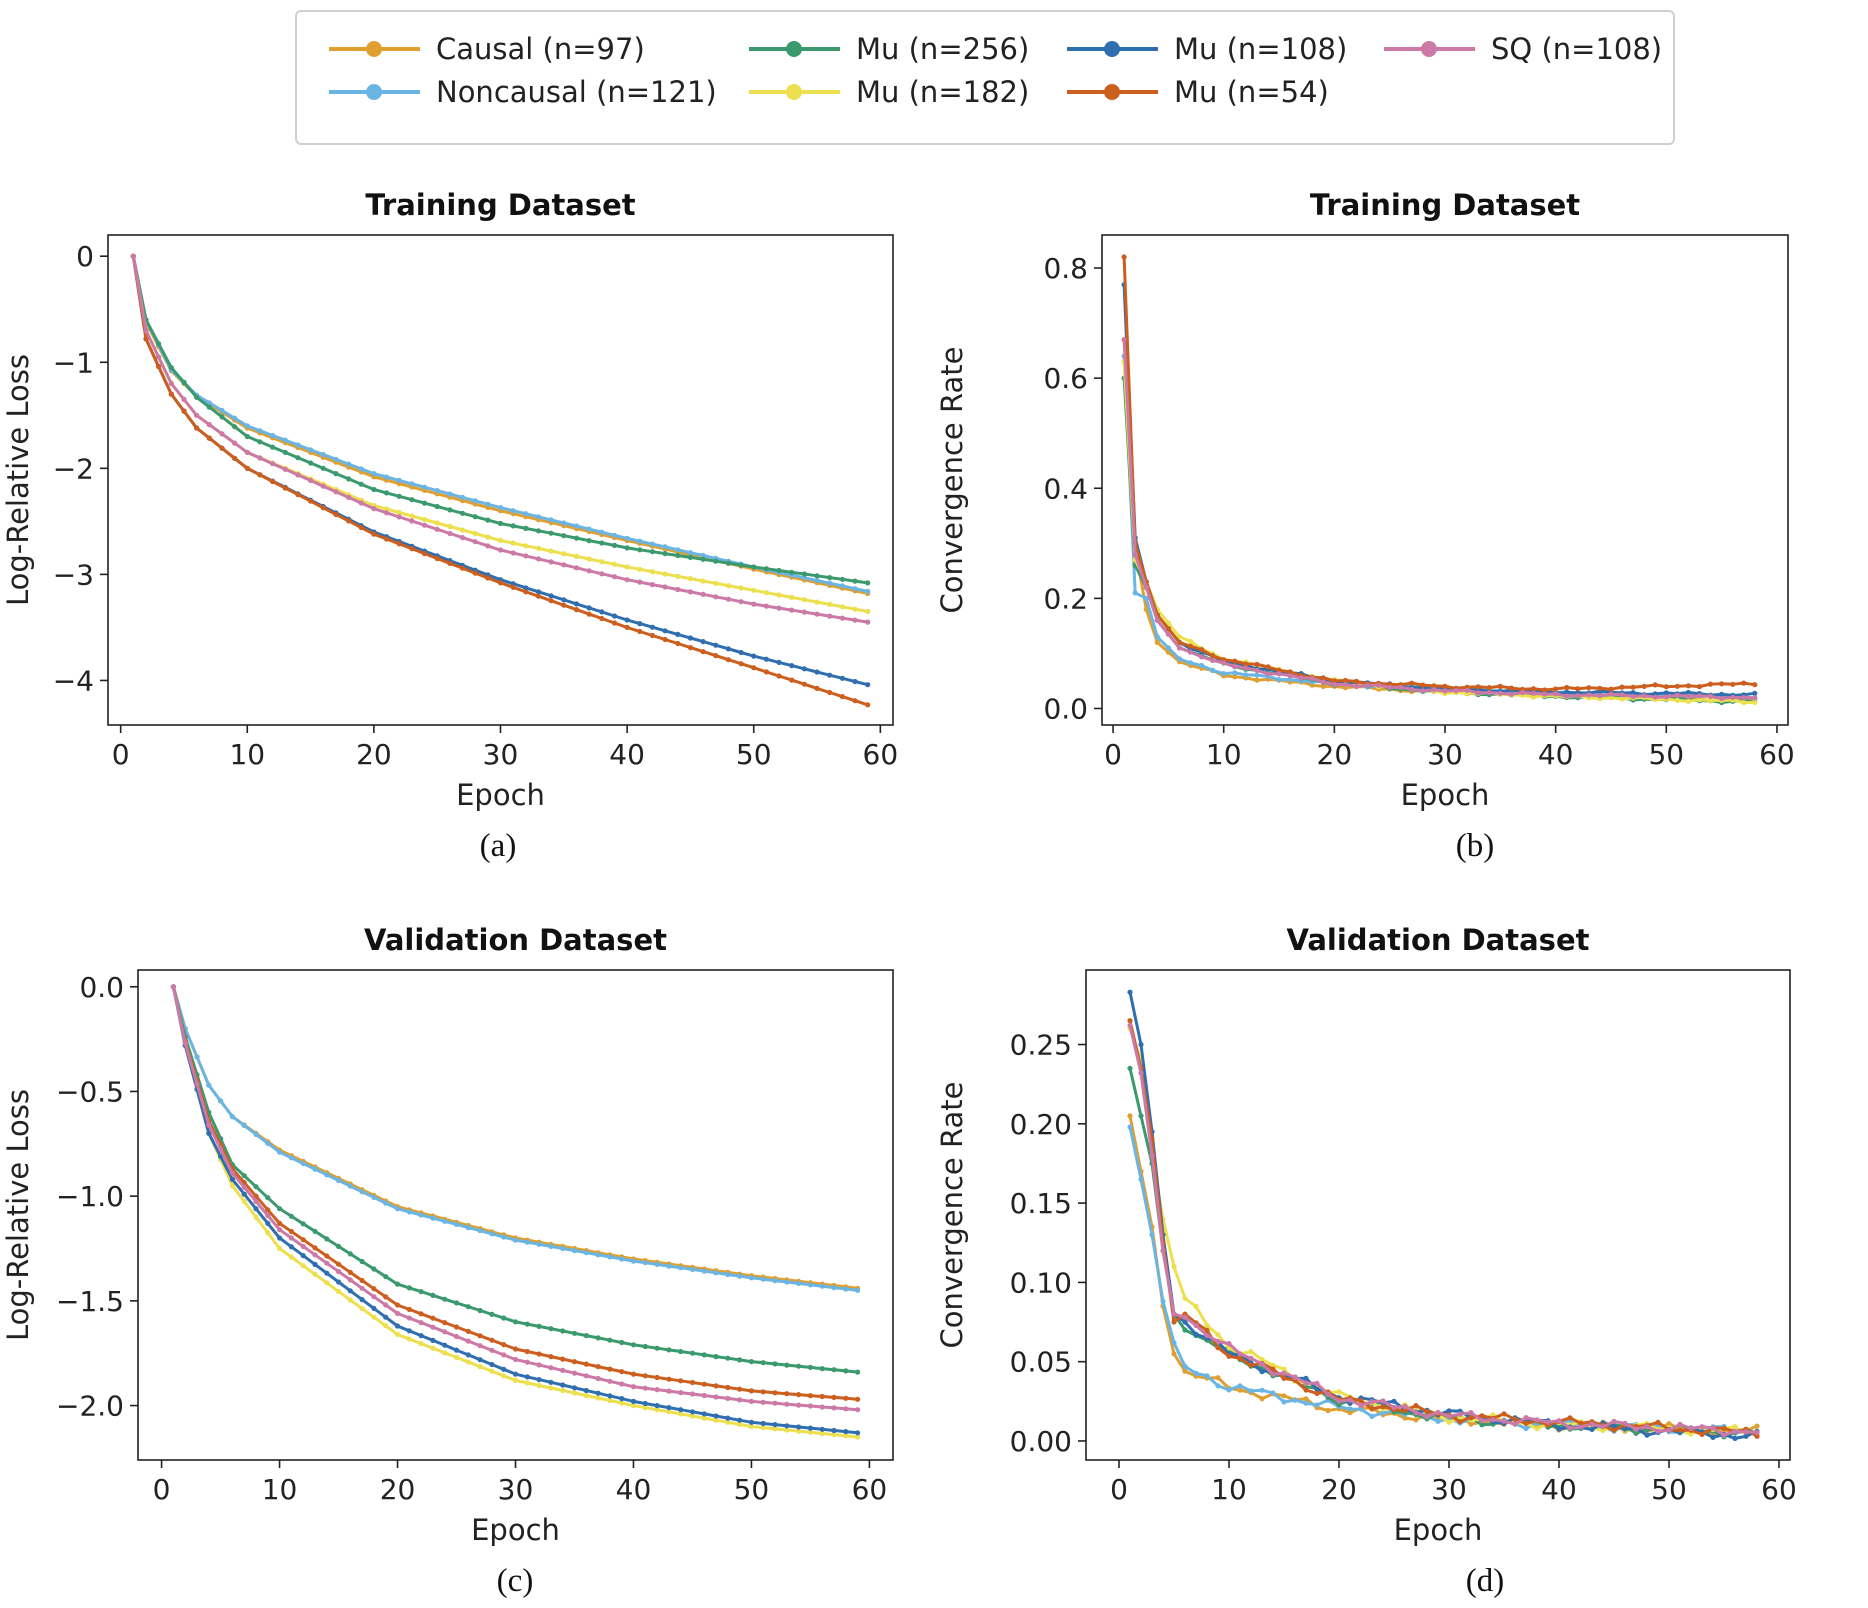  I want to click on y-axis-label: Log-Relative Loss, so click(18, 1215).